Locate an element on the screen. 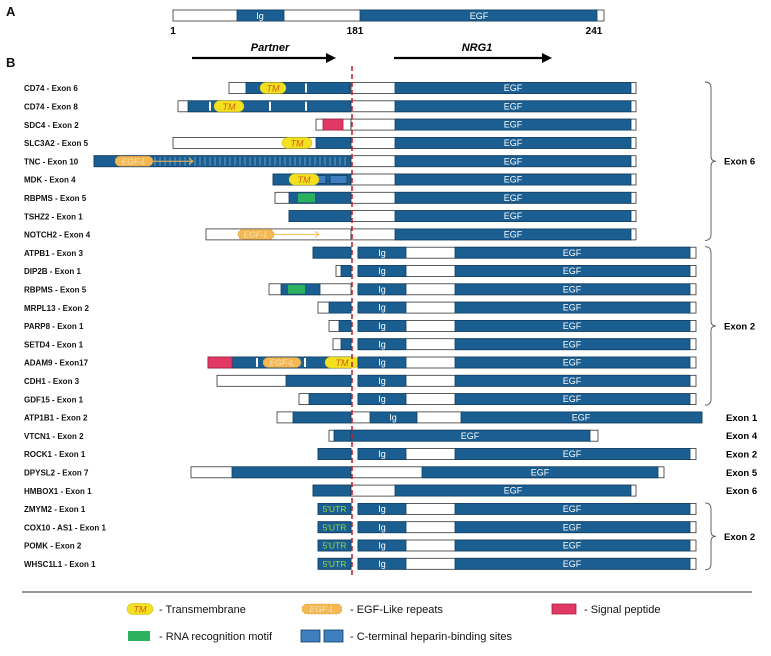 This screenshot has width=771, height=656. fusion-row: TSHZ2 - Exon 1 EGF is located at coordinates (330, 216).